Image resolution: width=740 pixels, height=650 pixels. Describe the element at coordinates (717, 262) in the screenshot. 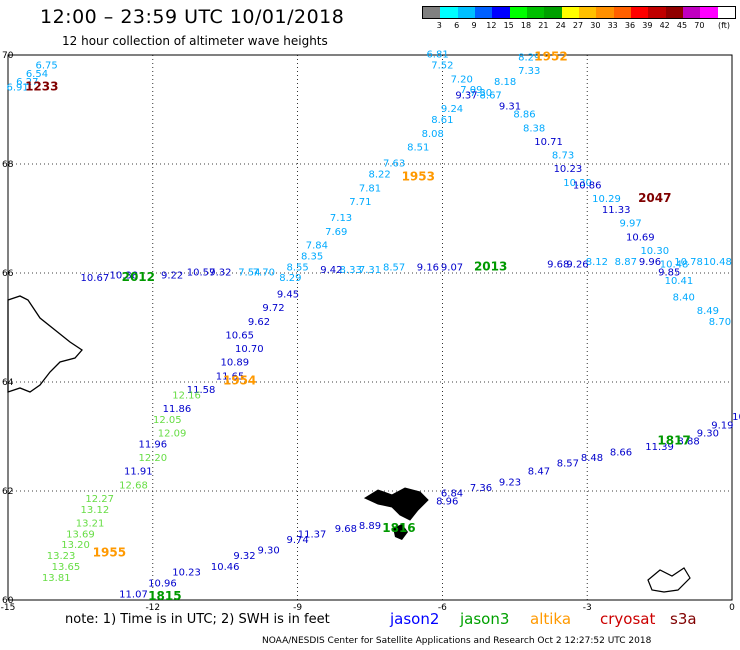

I see `wave-height-value: 10.48` at that location.